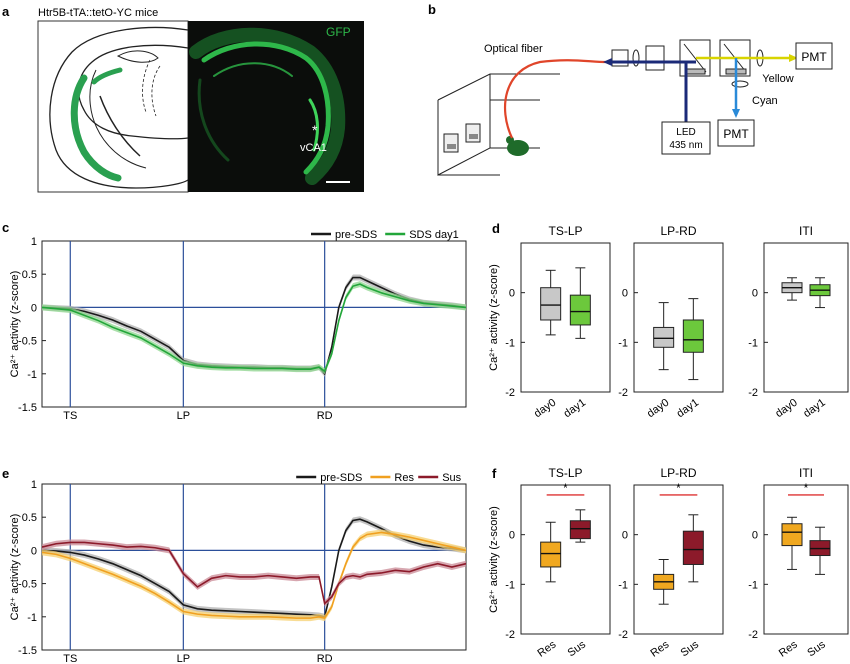 The image size is (850, 664). I want to click on box-iti-res, so click(792, 535).